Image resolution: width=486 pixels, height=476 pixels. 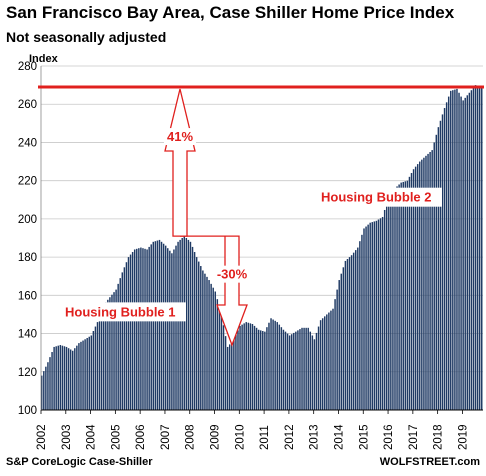 I want to click on y-tick-label: 140, so click(x=27, y=335).